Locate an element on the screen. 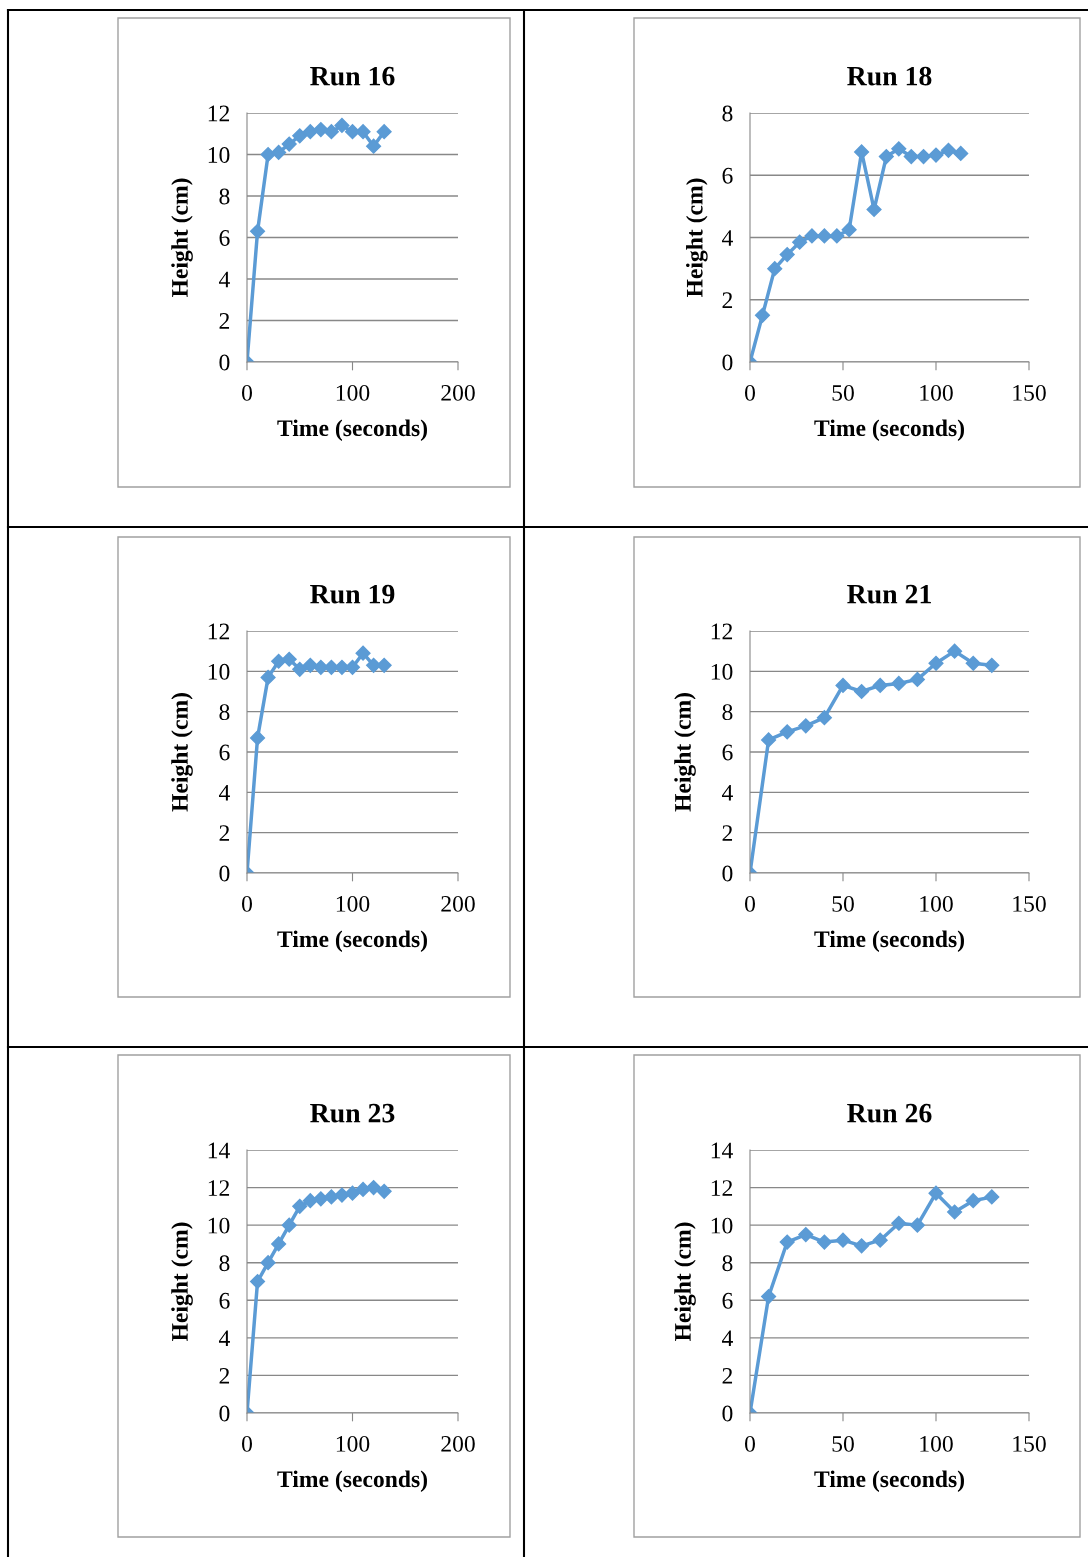 Image resolution: width=1088 pixels, height=1557 pixels. chart-title: Run 21 is located at coordinates (889, 594).